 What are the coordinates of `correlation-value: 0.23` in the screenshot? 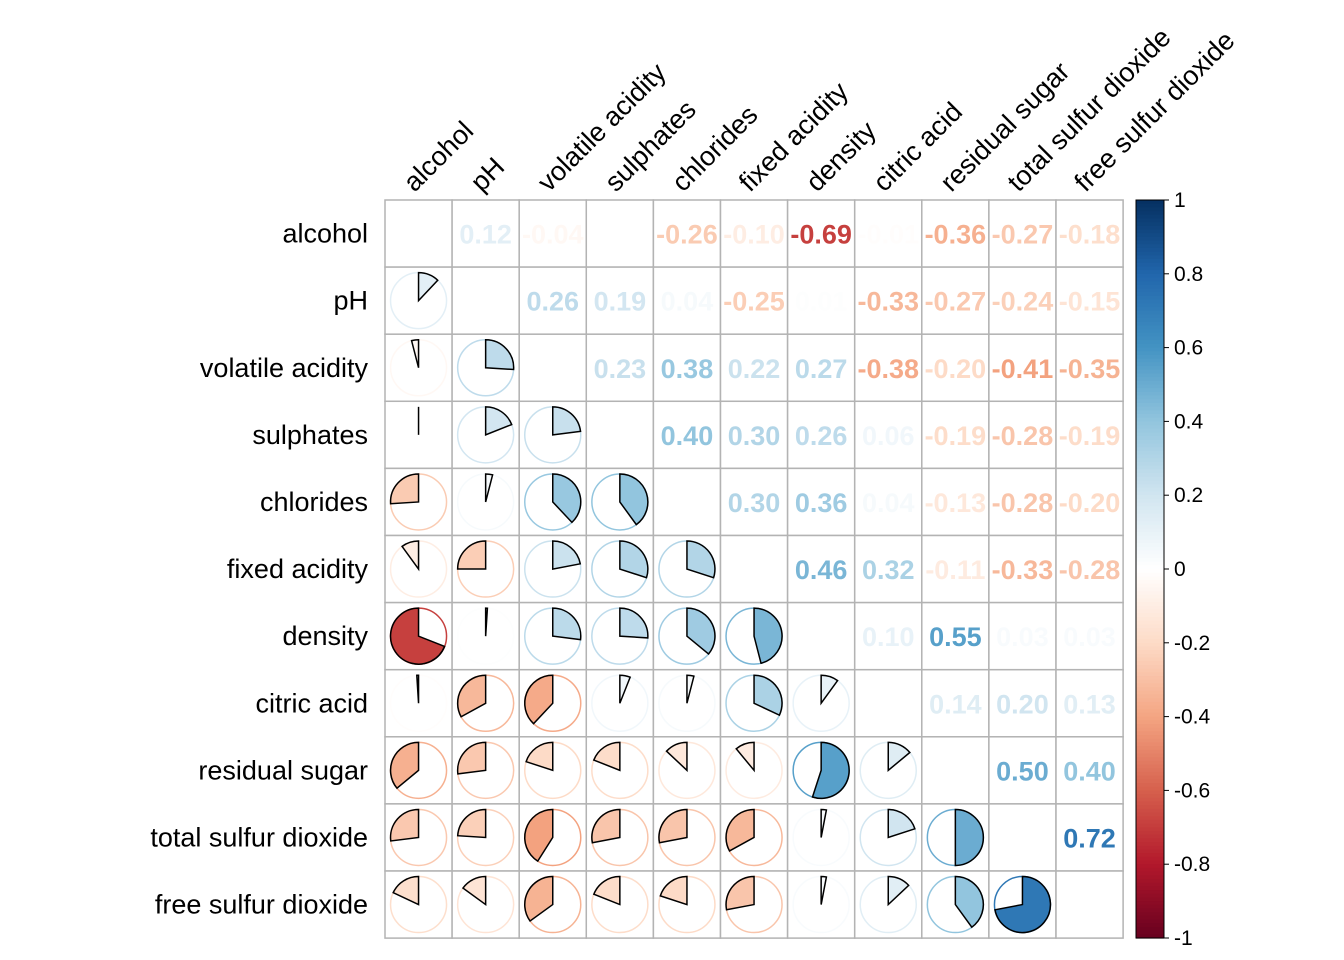 It's located at (620, 369).